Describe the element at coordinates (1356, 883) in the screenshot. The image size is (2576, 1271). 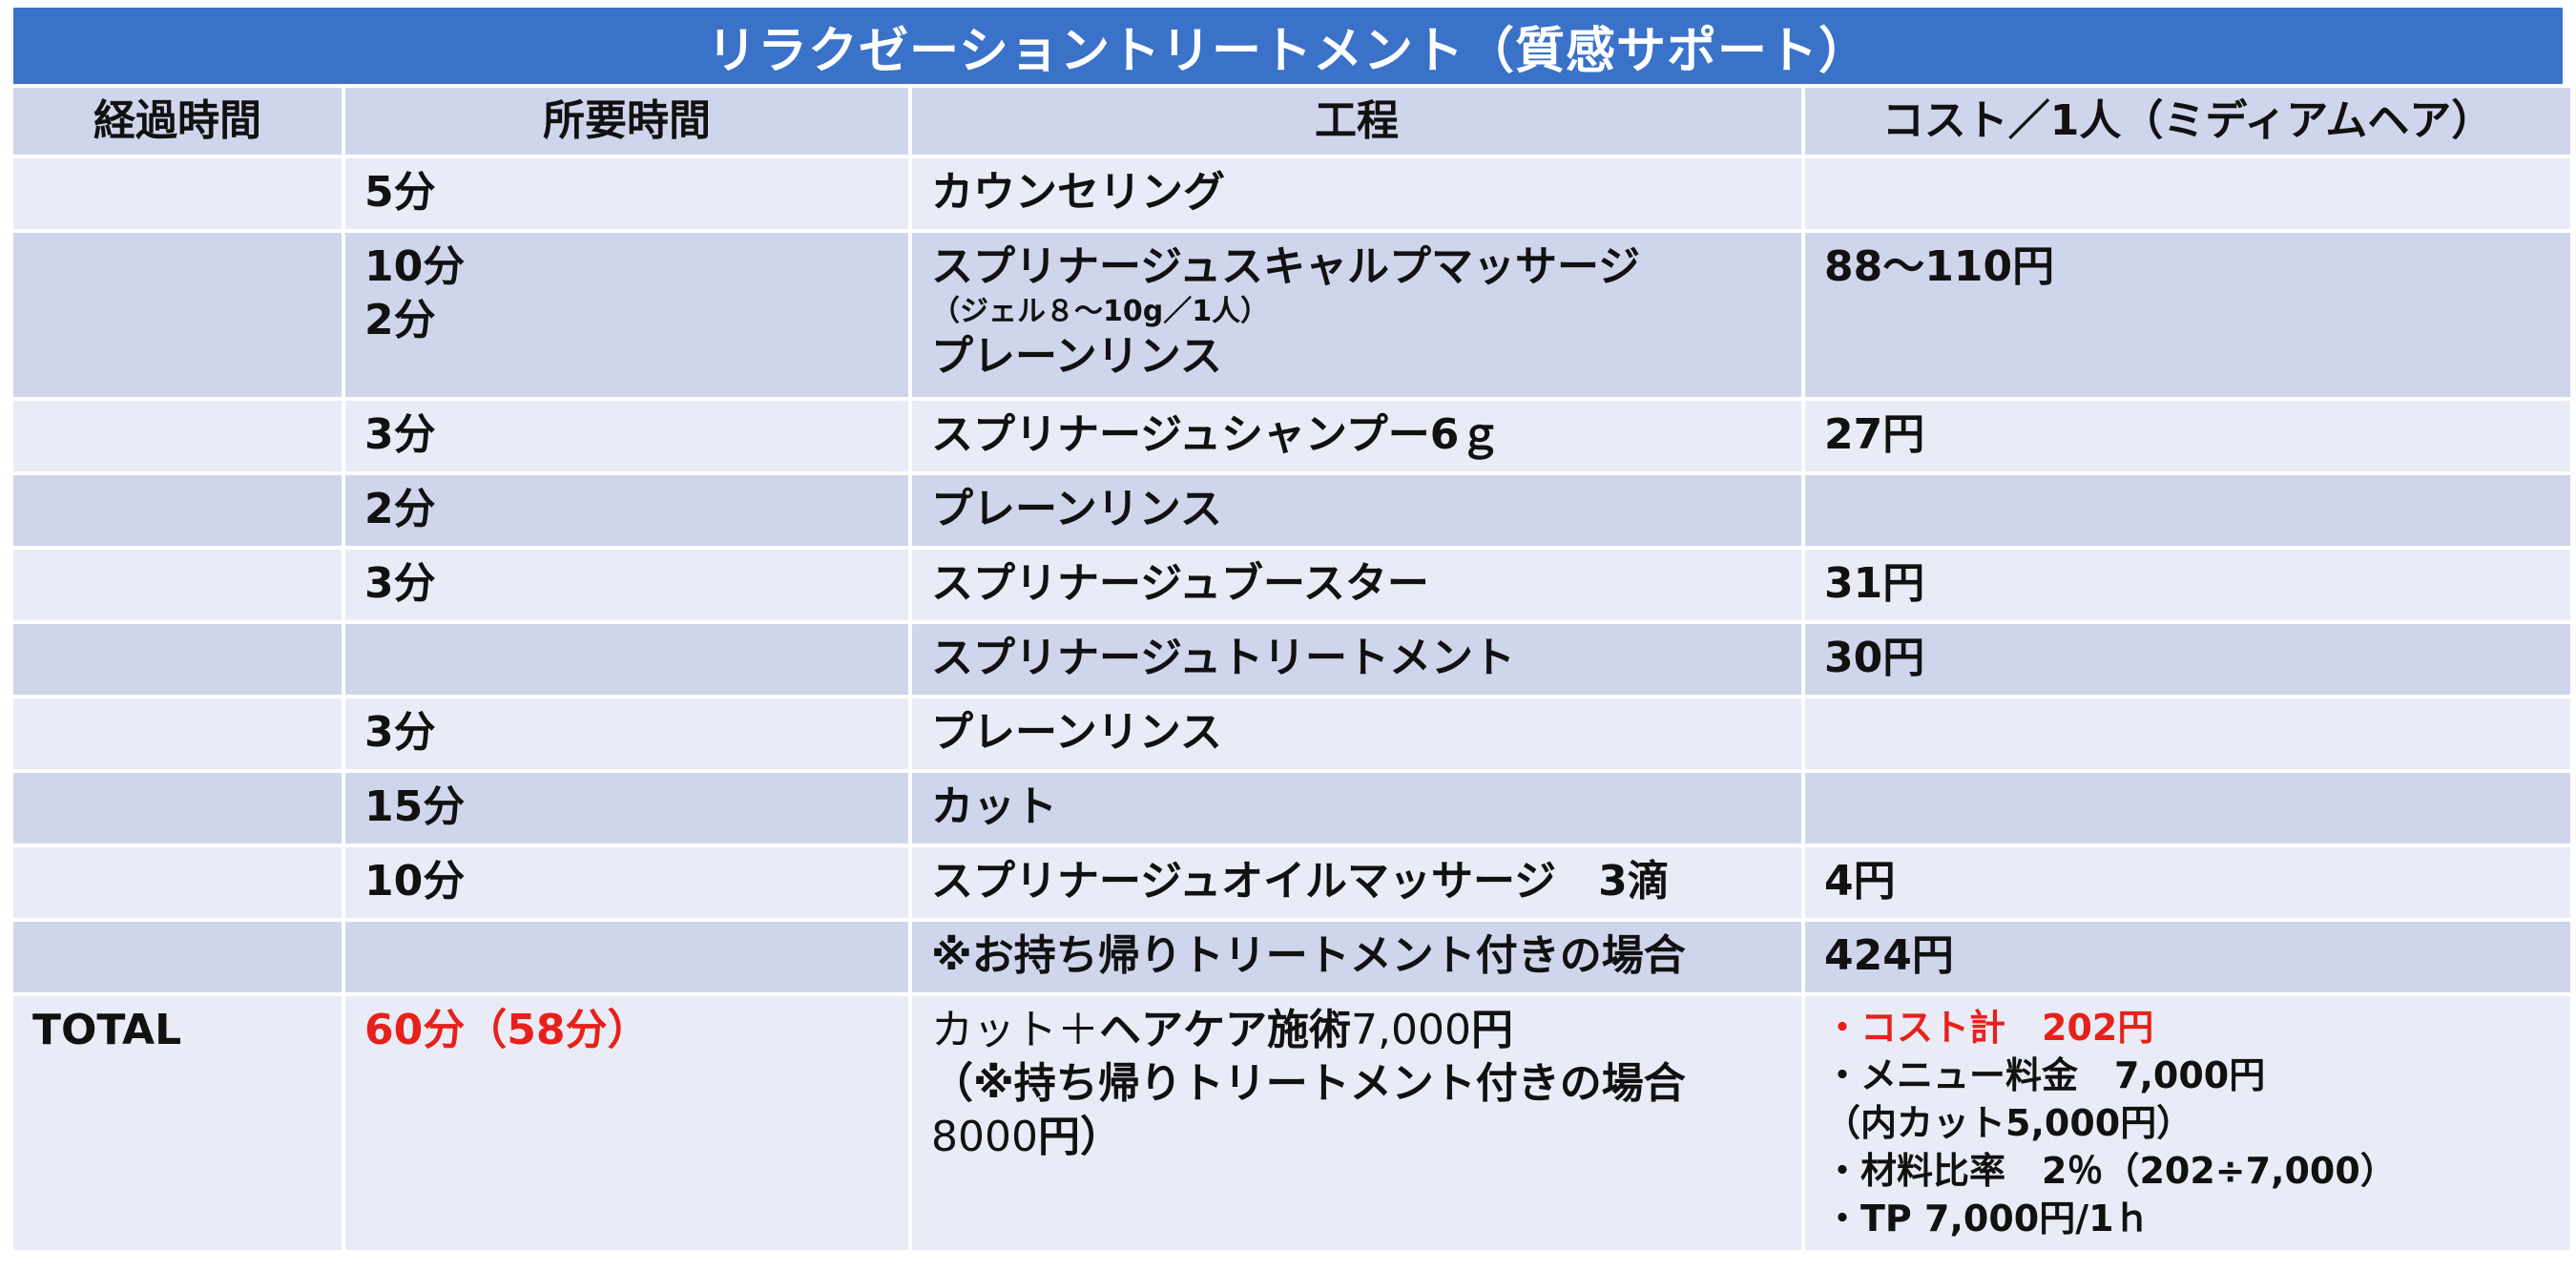
I see `process-cell: スプリナージュオイルマッサージ 3滴` at that location.